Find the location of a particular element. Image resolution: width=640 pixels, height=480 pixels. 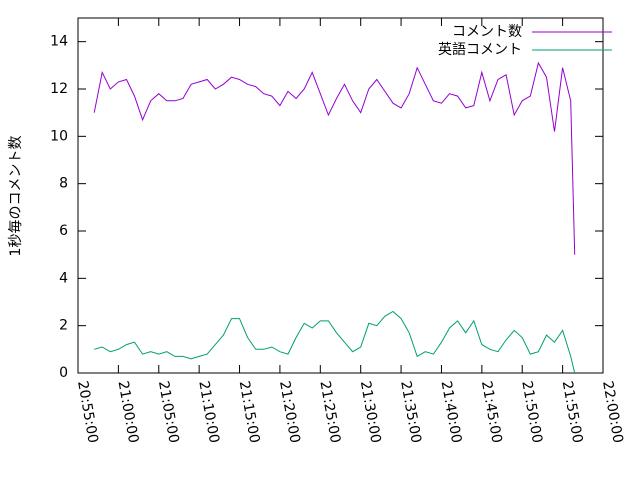

y-tick-label: 6 is located at coordinates (63, 231).